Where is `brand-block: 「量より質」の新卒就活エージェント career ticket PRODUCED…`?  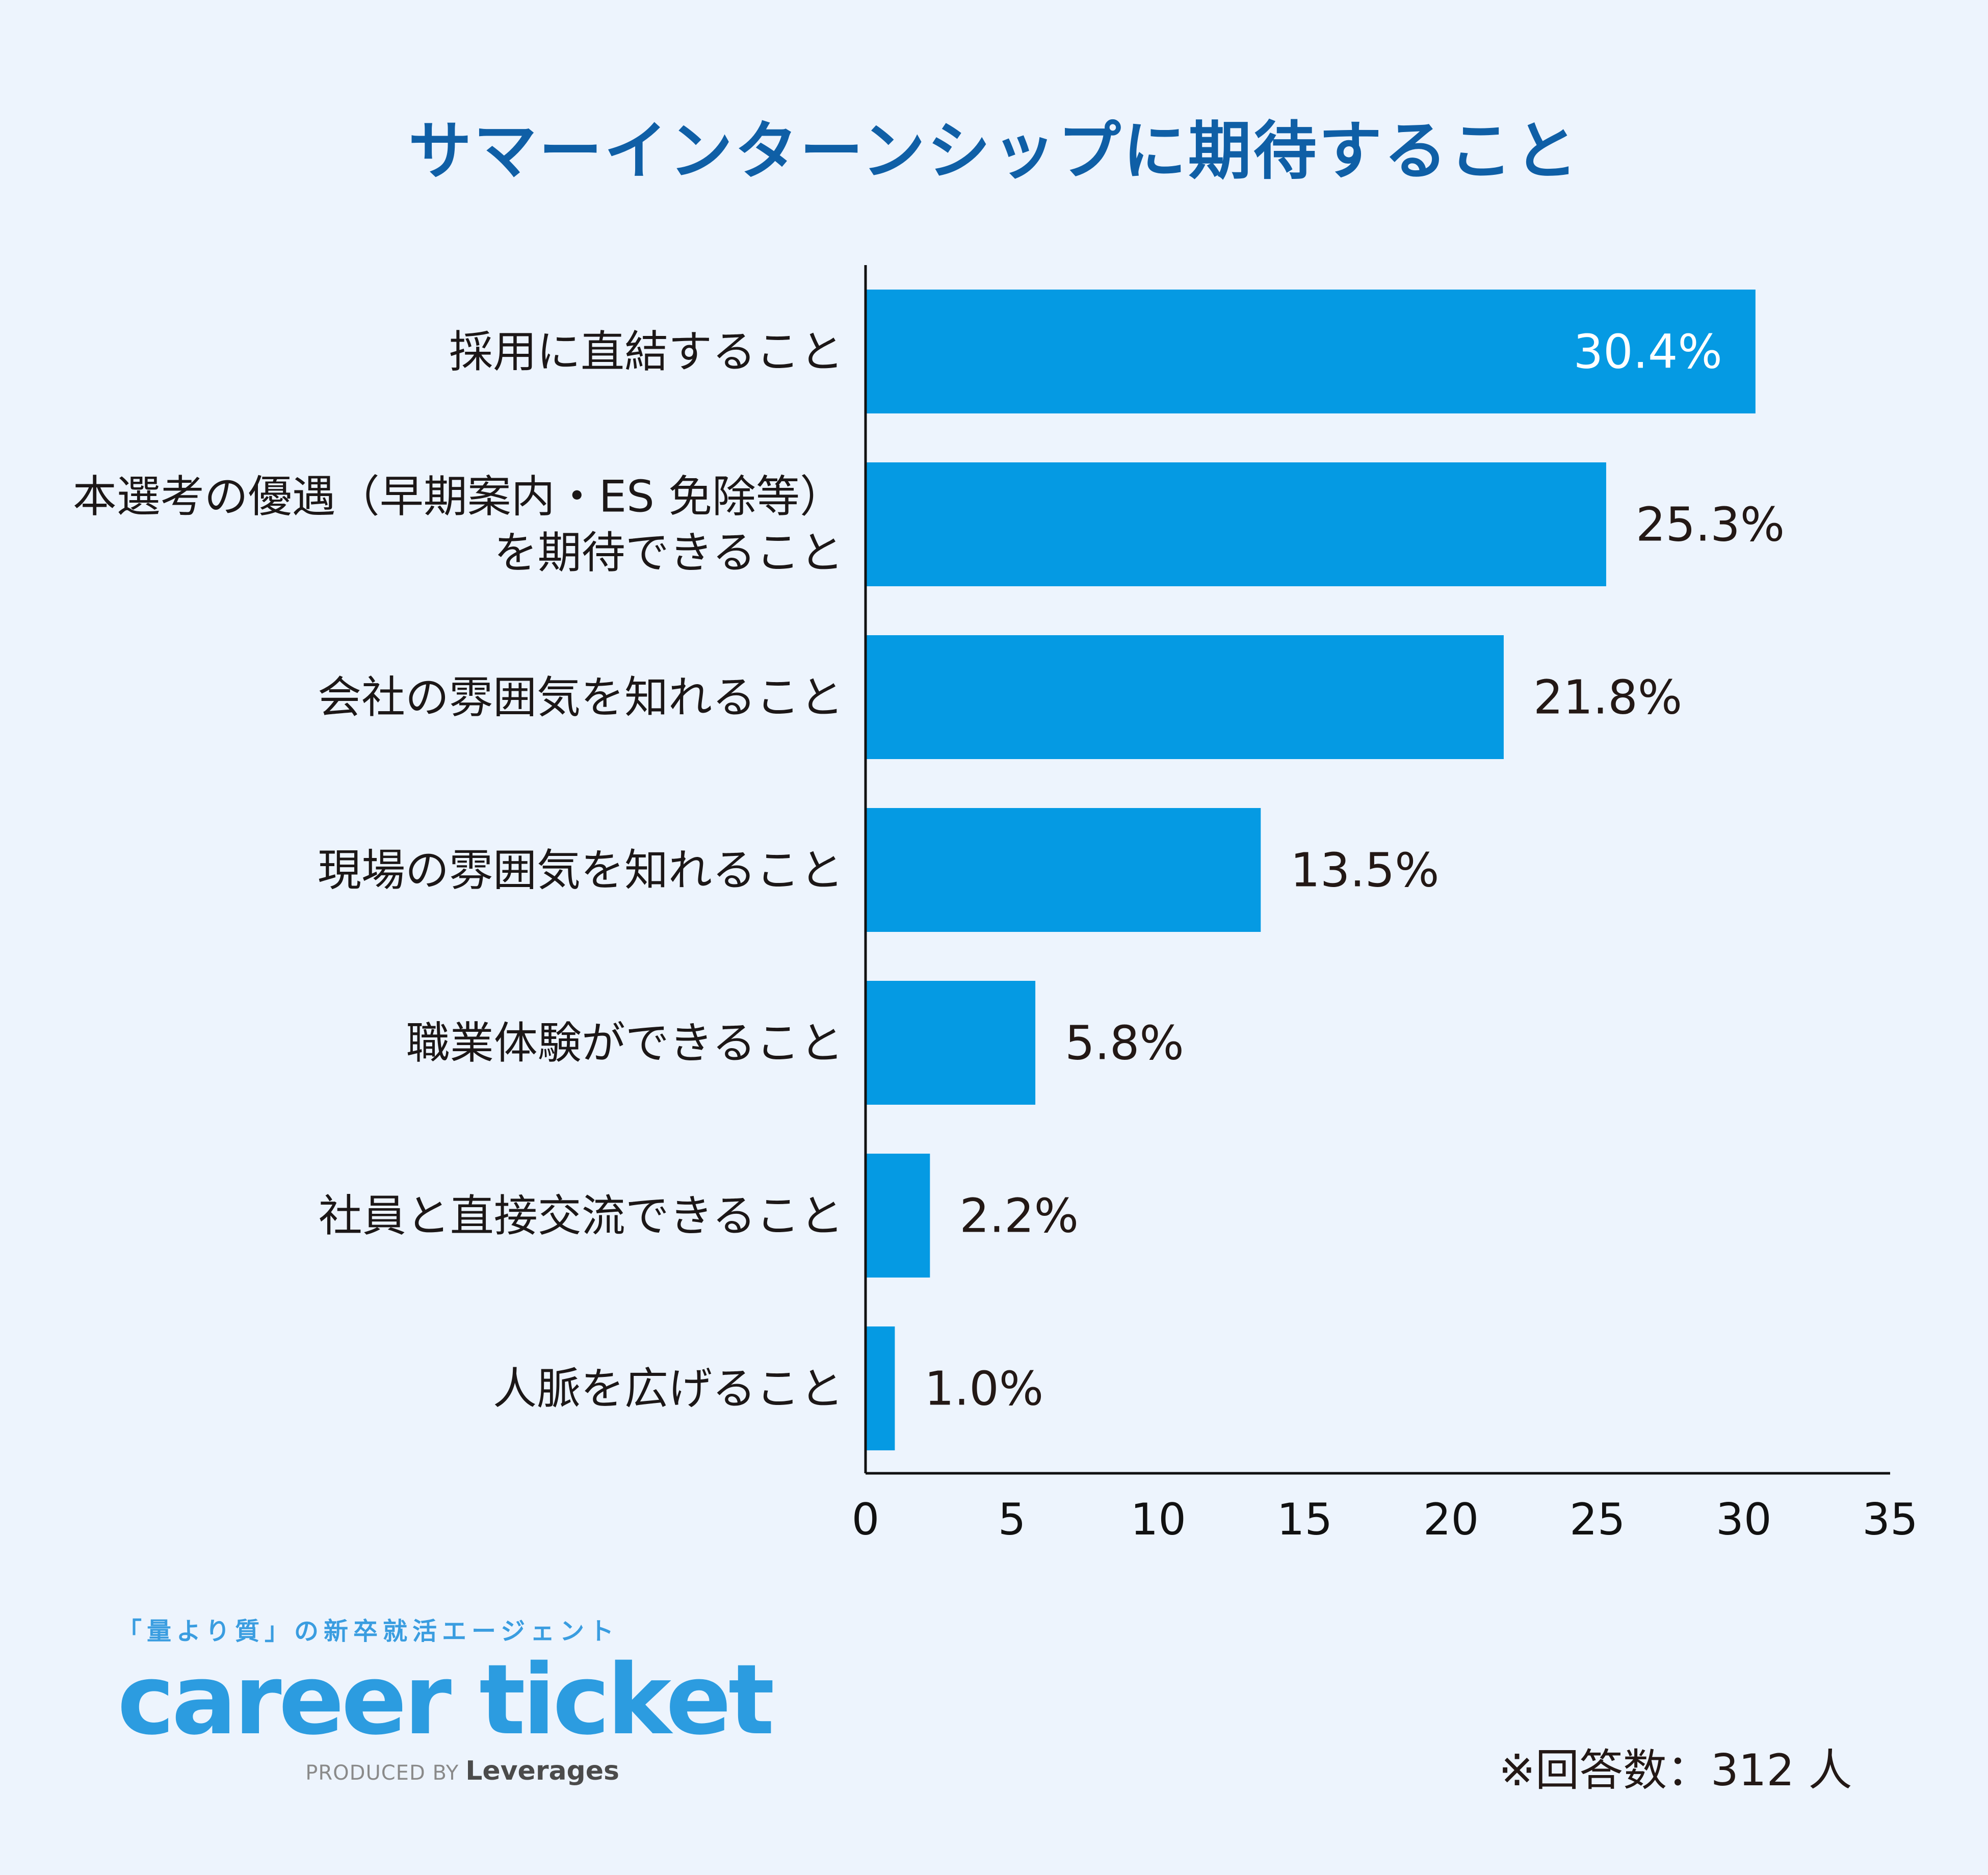
brand-block: 「量より質」の新卒就活エージェント career ticket PRODUCED… is located at coordinates (446, 1698).